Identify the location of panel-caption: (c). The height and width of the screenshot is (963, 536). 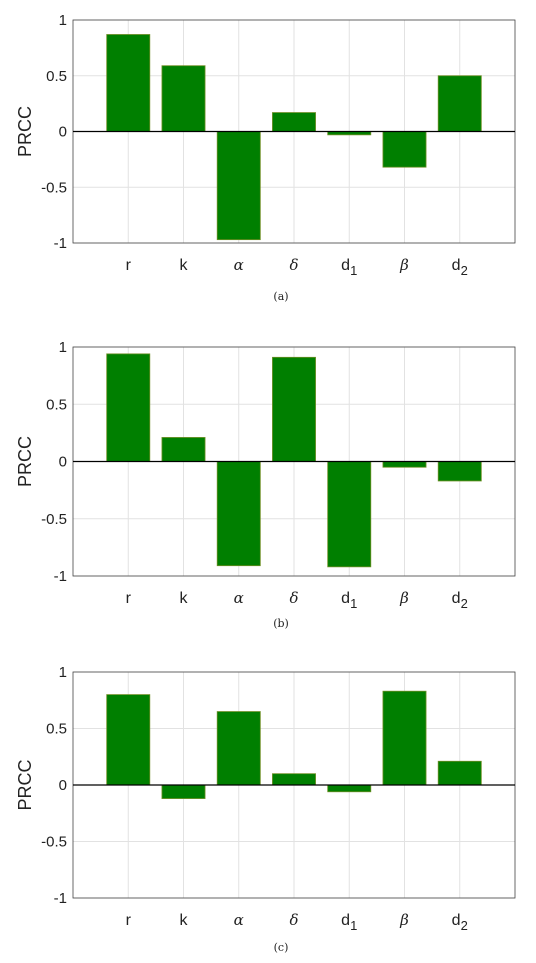
(281, 947).